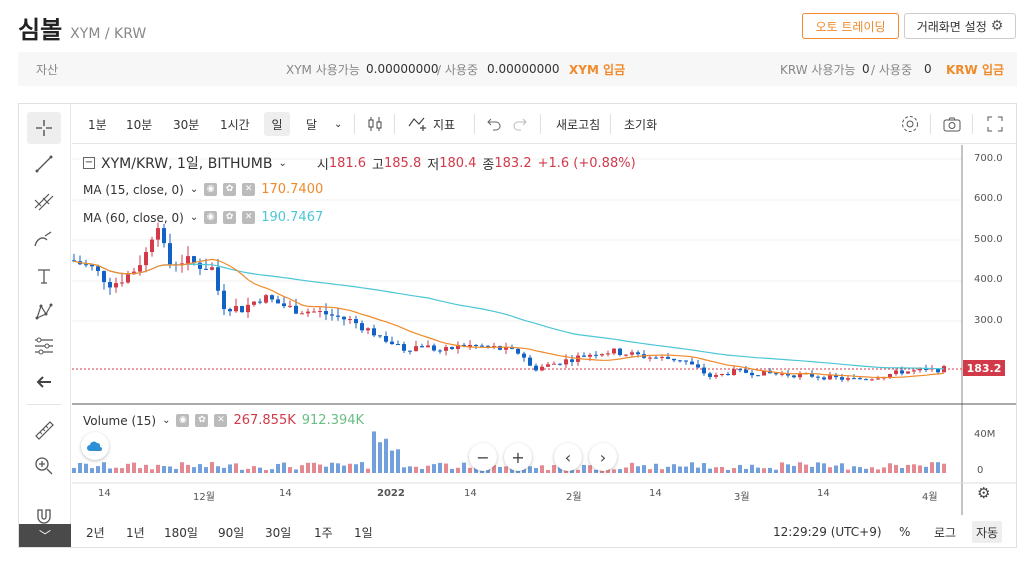  What do you see at coordinates (181, 532) in the screenshot?
I see `range-180d: 180일` at bounding box center [181, 532].